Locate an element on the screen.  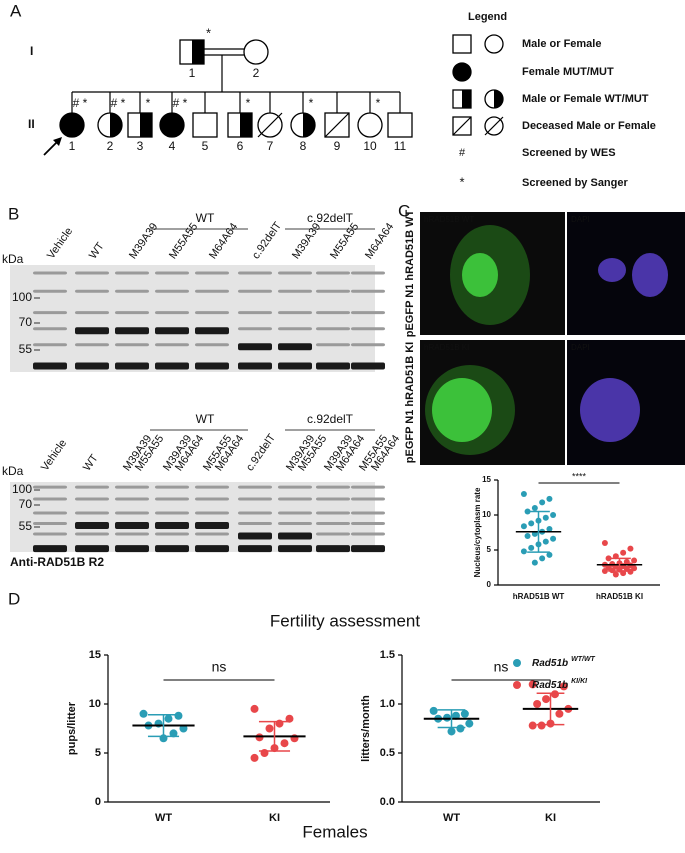
proband-arrowhead is located at coordinates (57, 141).